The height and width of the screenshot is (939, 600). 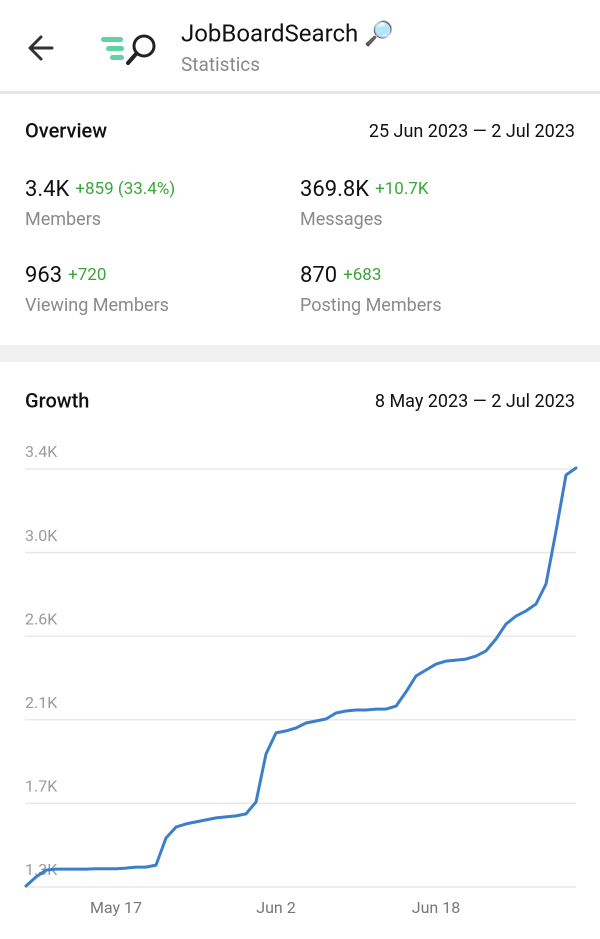 What do you see at coordinates (41, 451) in the screenshot?
I see `y-tick-label: 3.4K` at bounding box center [41, 451].